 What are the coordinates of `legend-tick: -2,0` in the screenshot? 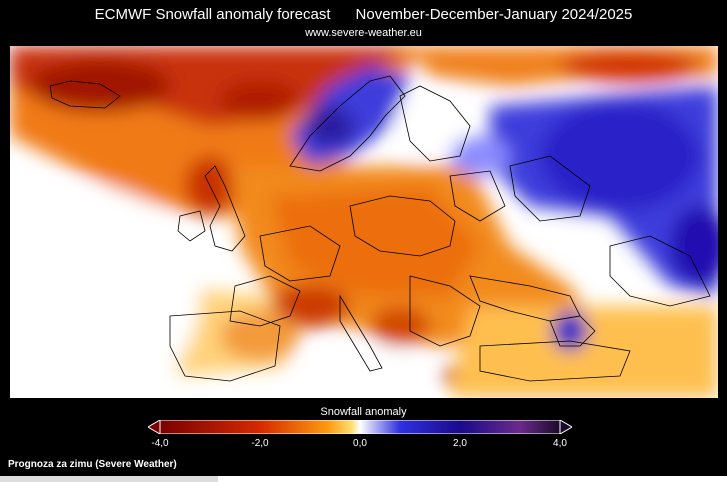 It's located at (260, 443).